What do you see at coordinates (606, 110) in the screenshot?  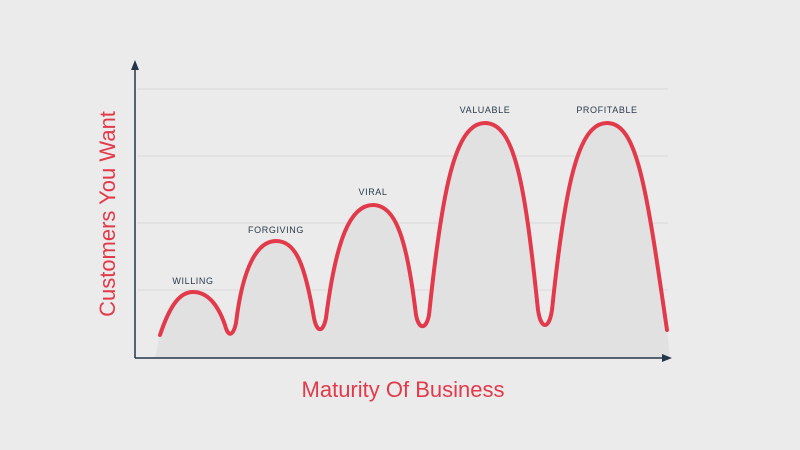 I see `stage-label-profitable: PROFITABLE` at bounding box center [606, 110].